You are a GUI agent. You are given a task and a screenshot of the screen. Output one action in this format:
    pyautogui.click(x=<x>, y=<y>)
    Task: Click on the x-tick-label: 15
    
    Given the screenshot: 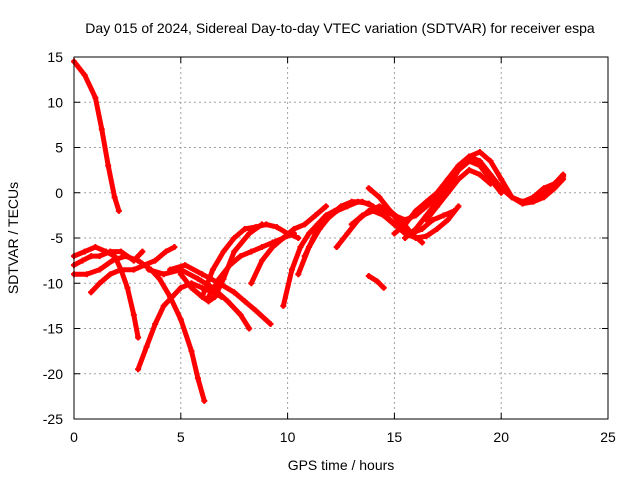 What is the action you would take?
    pyautogui.click(x=395, y=437)
    